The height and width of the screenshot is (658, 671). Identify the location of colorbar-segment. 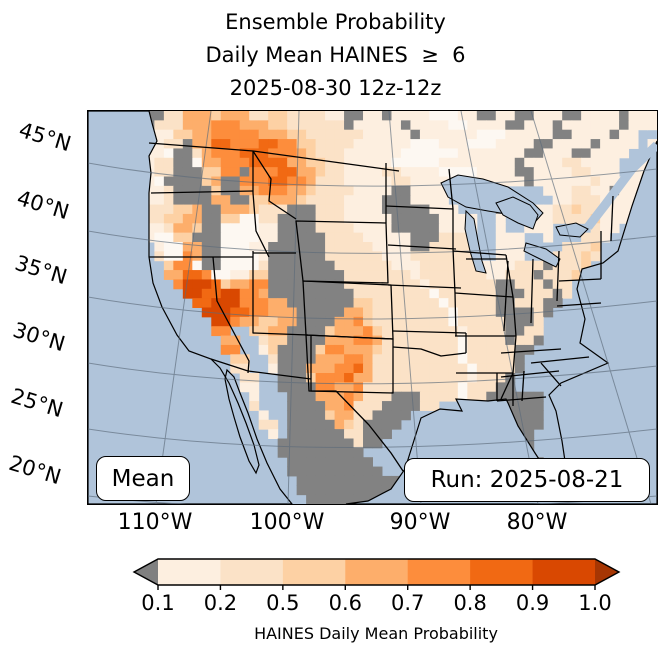
(252, 572).